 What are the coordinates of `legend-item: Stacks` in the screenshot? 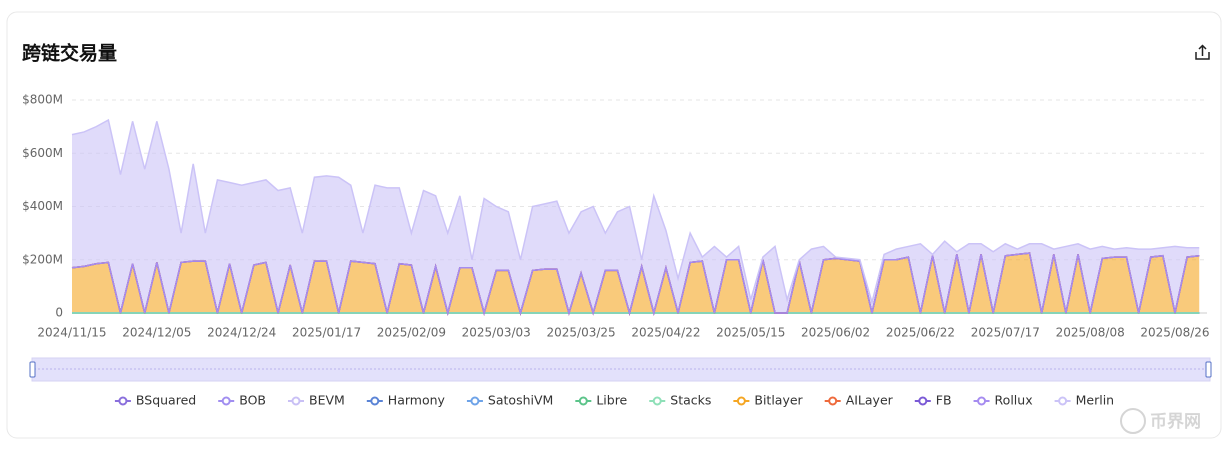 It's located at (680, 400).